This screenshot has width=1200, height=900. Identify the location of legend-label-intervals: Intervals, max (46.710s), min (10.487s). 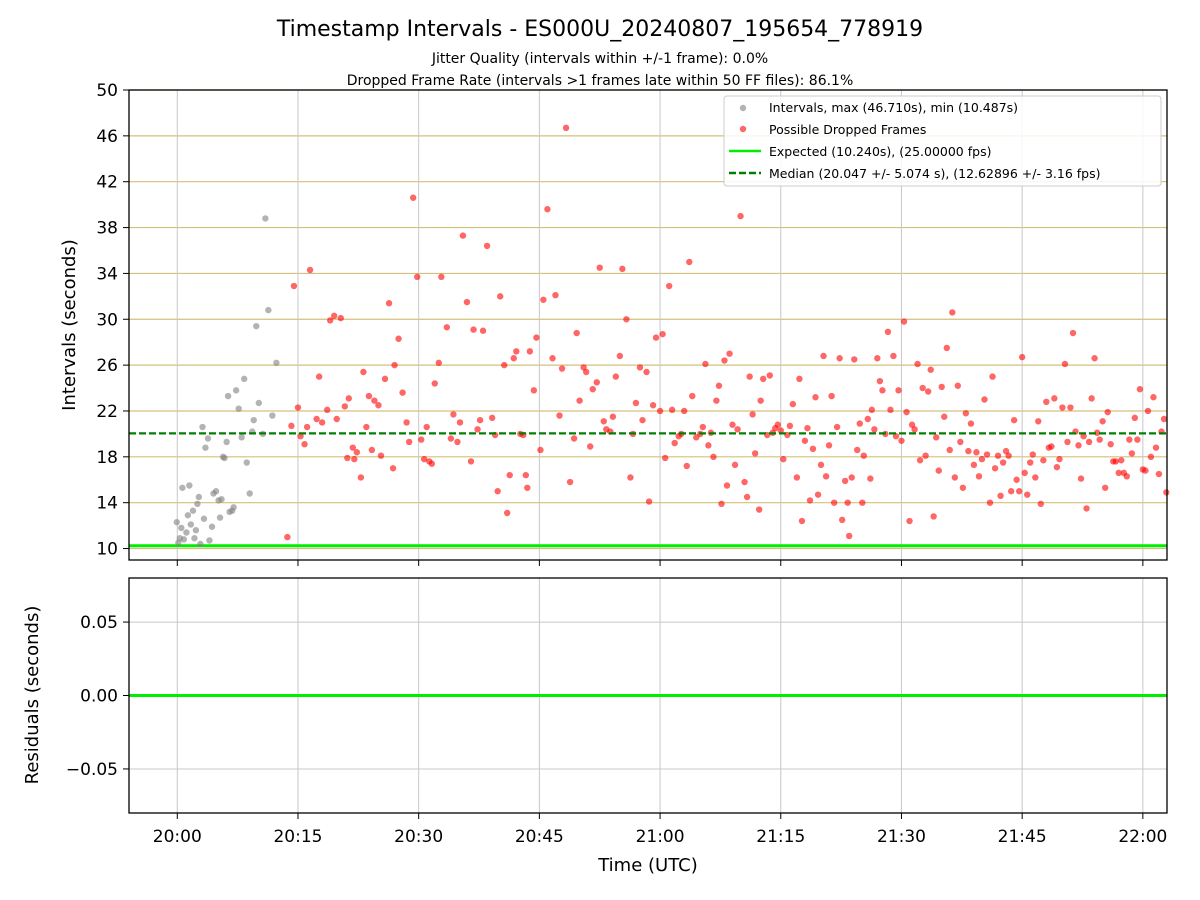
(893, 107).